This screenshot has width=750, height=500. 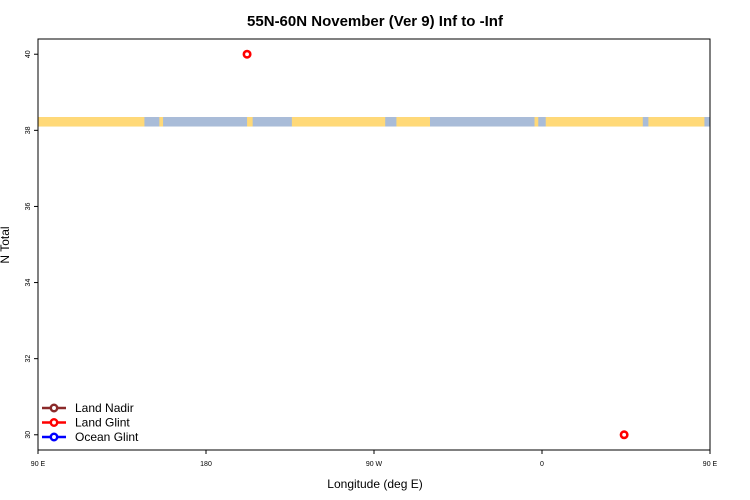 I want to click on legend-label: Land Glint, so click(x=102, y=423).